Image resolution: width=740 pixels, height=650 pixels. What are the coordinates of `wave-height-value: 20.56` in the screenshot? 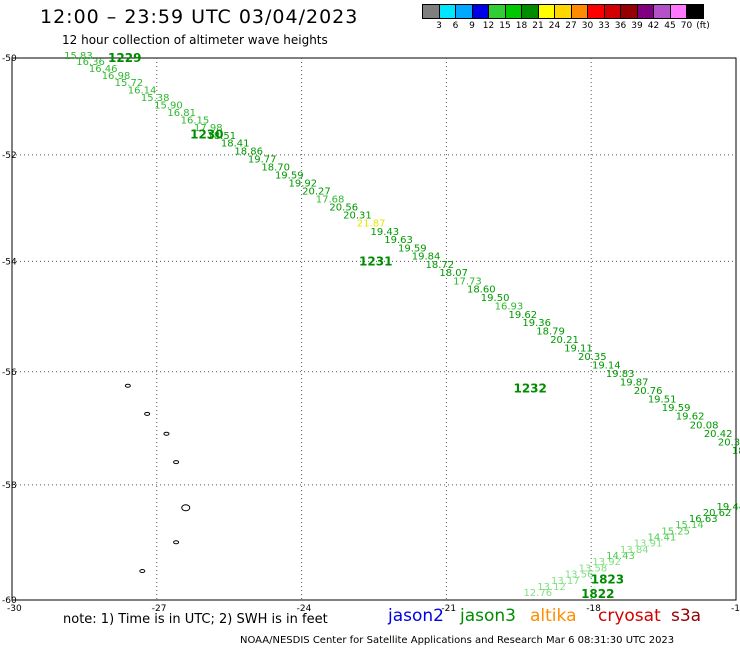 It's located at (343, 207).